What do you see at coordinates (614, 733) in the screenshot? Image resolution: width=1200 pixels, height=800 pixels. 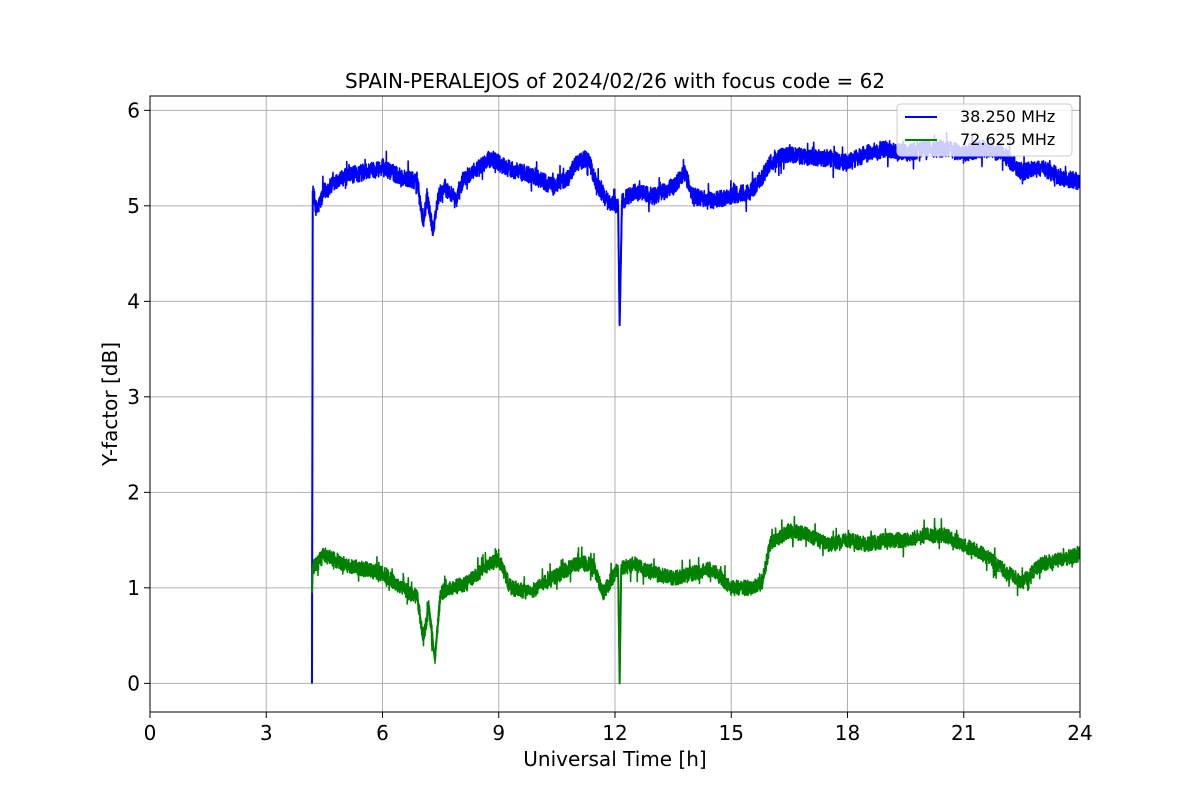 I see `x-tick-label: 12` at bounding box center [614, 733].